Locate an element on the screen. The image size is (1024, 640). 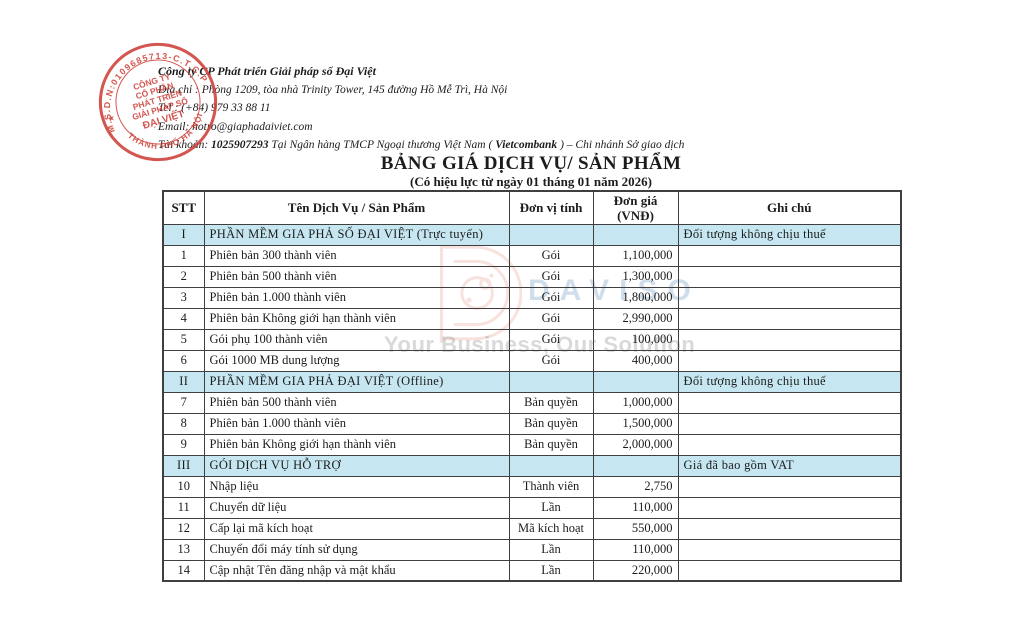
column-header: Đơn giá (VNĐ) is located at coordinates (635, 207).